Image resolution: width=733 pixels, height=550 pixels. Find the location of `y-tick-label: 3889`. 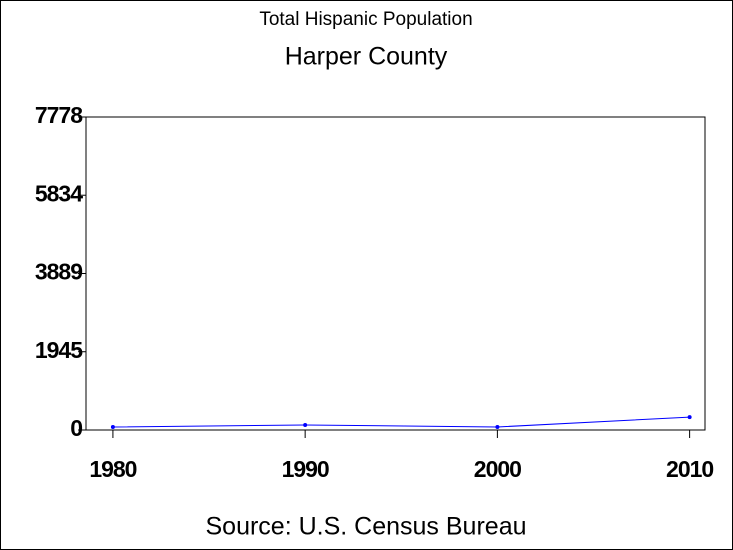

y-tick-label: 3889 is located at coordinates (58, 272).